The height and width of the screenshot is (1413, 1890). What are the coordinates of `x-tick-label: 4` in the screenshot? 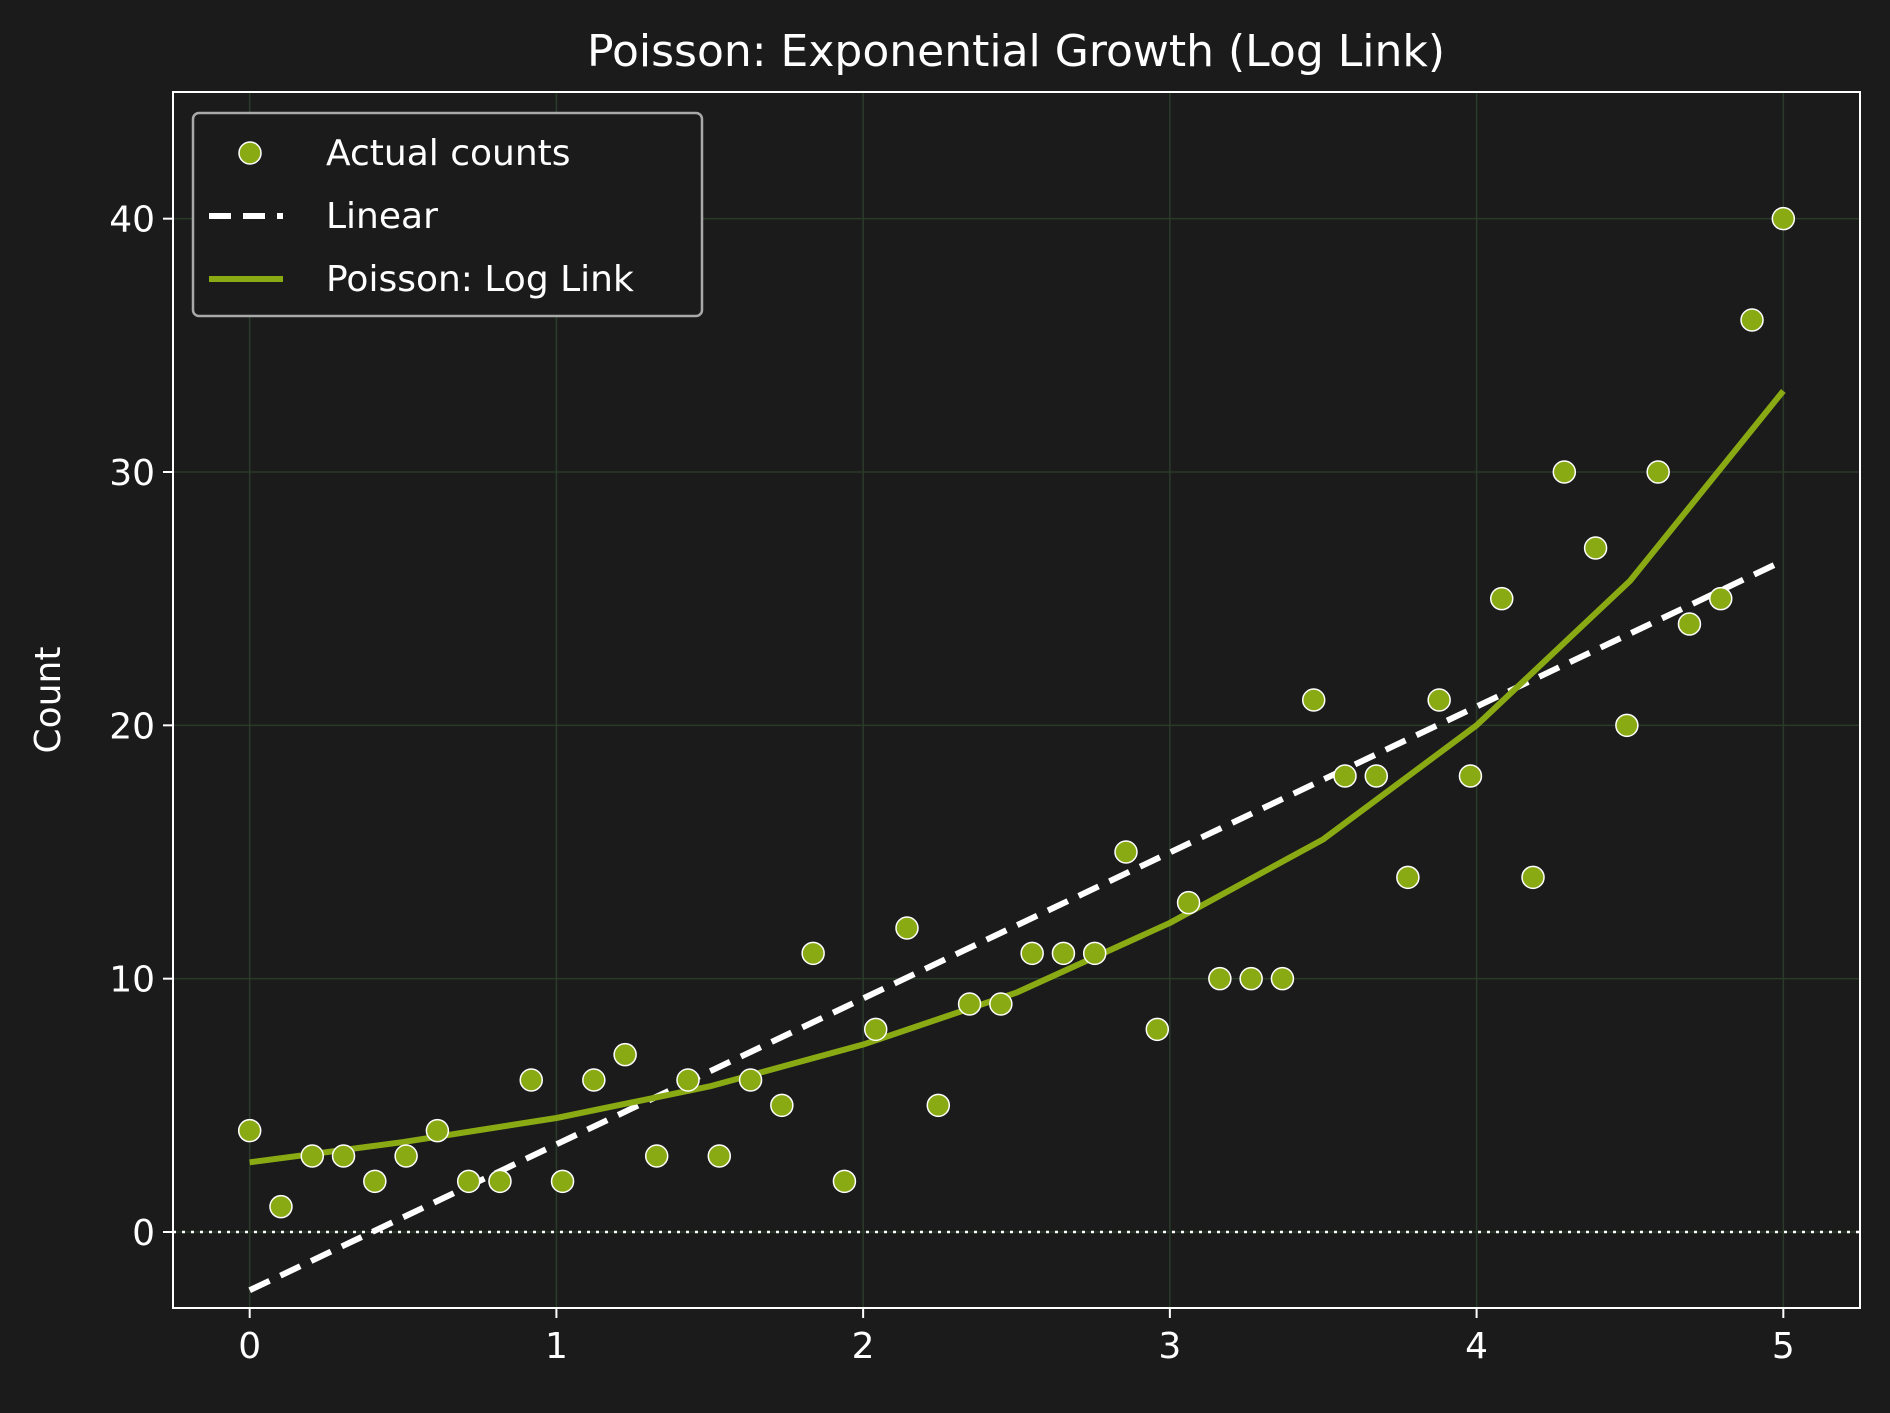 It's located at (1476, 1346).